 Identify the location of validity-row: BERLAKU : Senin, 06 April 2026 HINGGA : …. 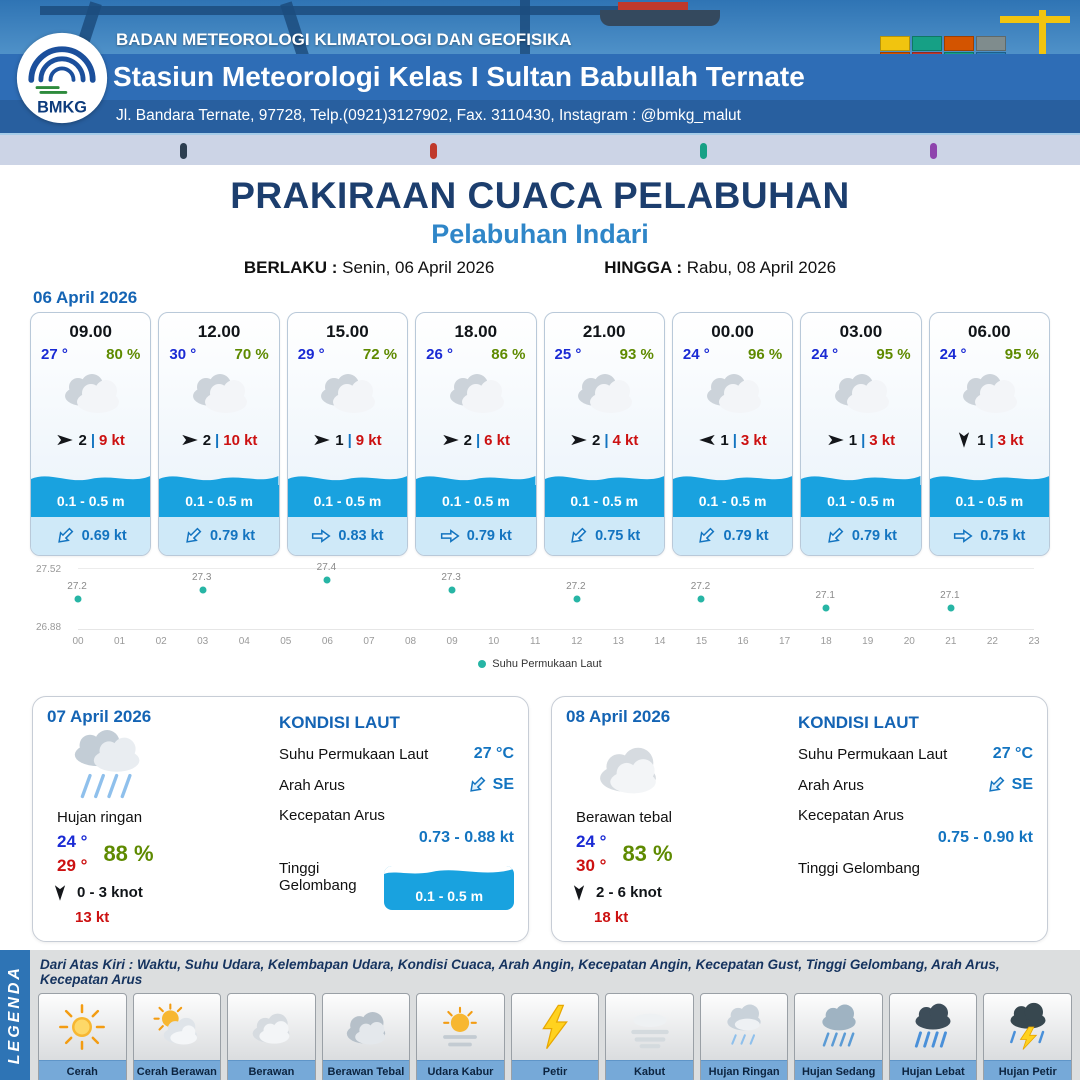
(540, 268).